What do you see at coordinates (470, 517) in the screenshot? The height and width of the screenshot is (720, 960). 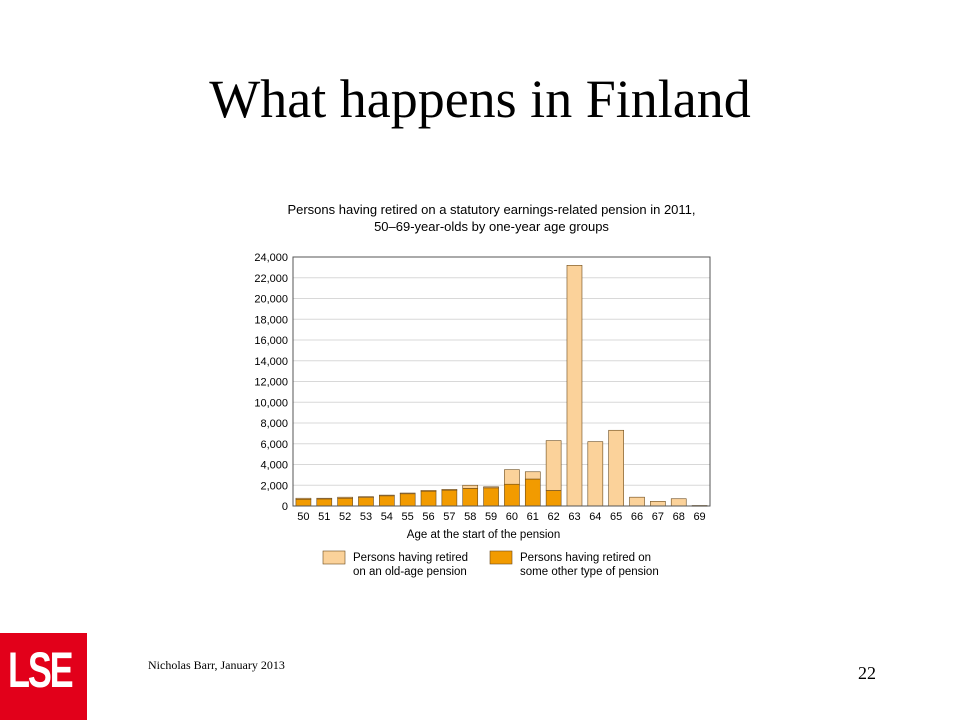 I see `x-tick-label: 58` at bounding box center [470, 517].